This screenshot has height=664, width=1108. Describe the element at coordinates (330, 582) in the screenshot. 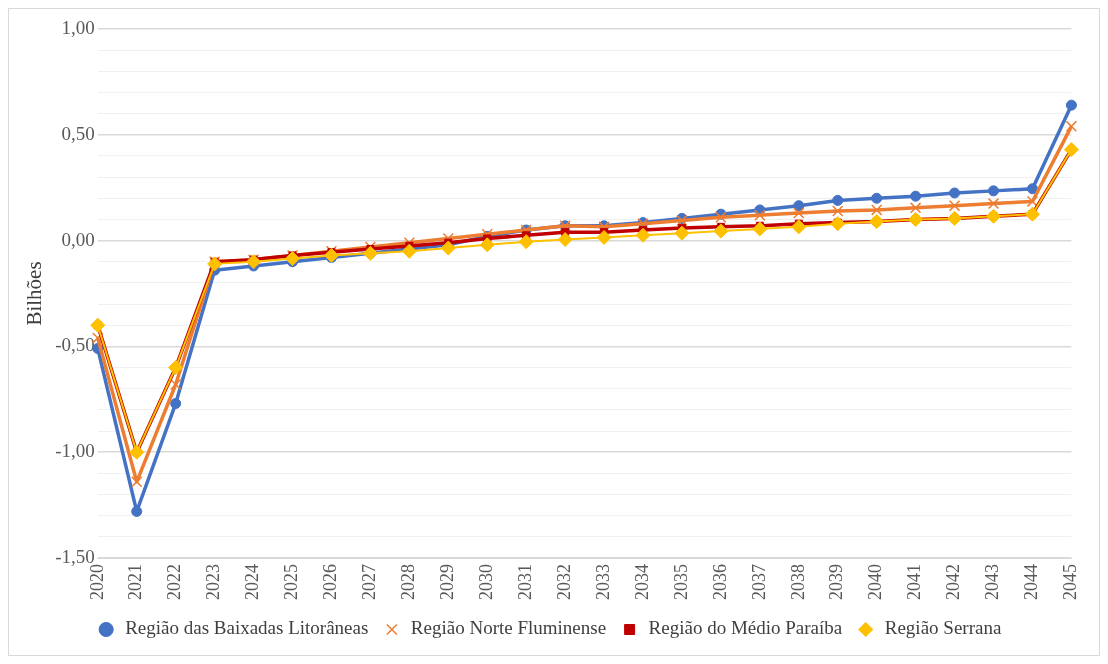

I see `x-tick-label: 2026` at that location.